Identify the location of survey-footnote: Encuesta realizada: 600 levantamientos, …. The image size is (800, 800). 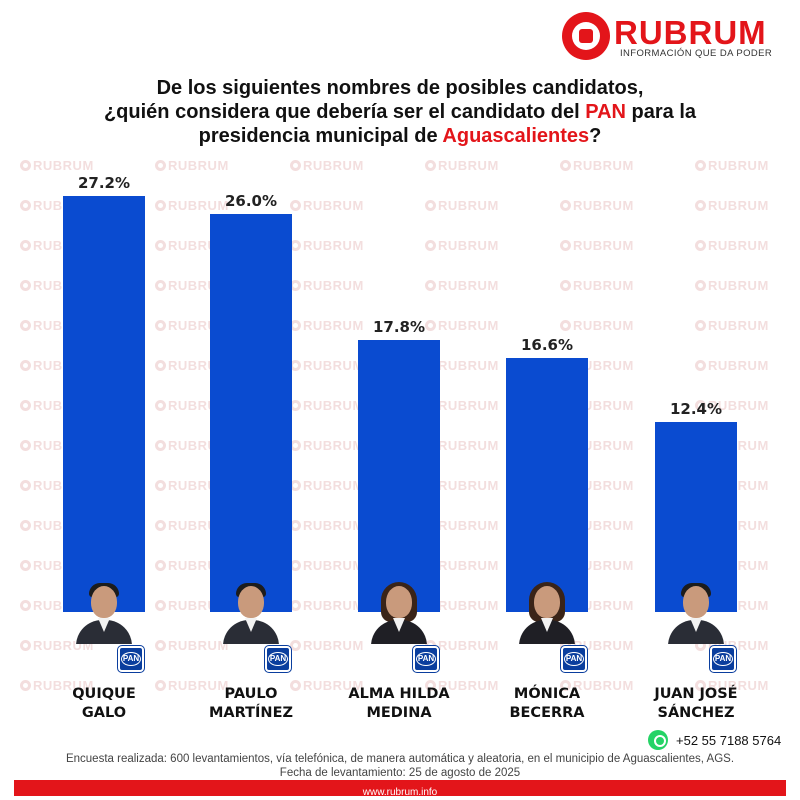
(400, 766).